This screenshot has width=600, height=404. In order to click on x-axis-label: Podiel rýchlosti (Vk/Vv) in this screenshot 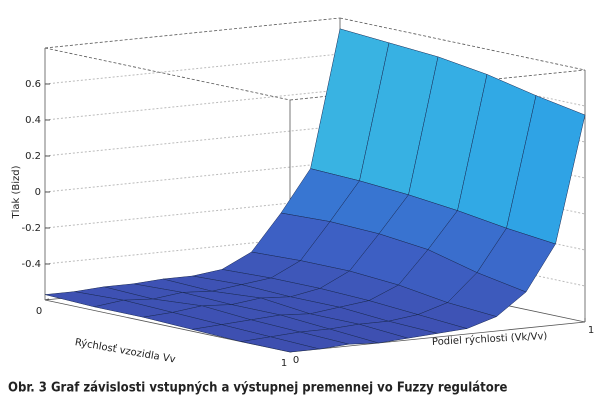, I will do `click(490, 339)`.